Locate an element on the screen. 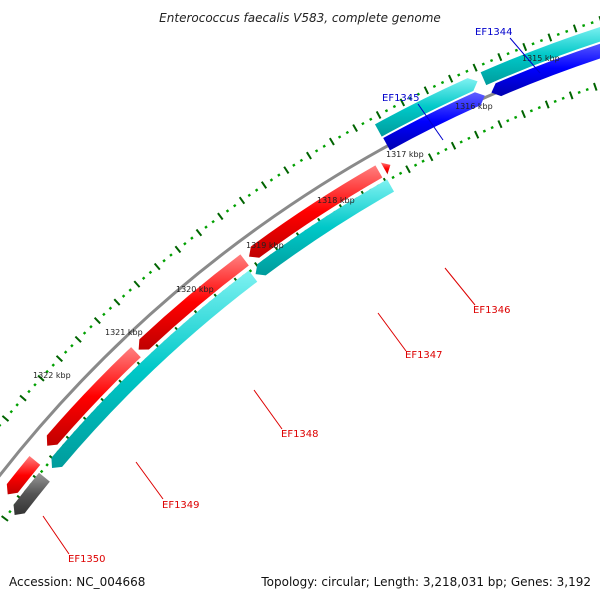  gene-label-ef1349: EF1349 is located at coordinates (181, 505).